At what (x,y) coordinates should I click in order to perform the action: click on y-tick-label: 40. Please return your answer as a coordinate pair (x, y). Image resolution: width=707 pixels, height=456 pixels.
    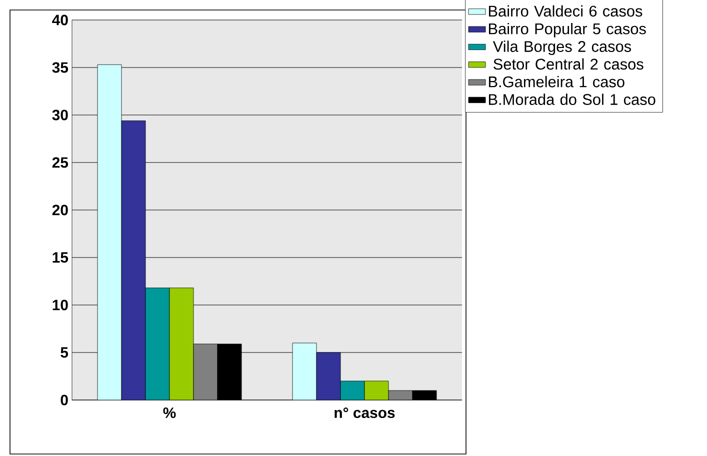
    Looking at the image, I should click on (60, 20).